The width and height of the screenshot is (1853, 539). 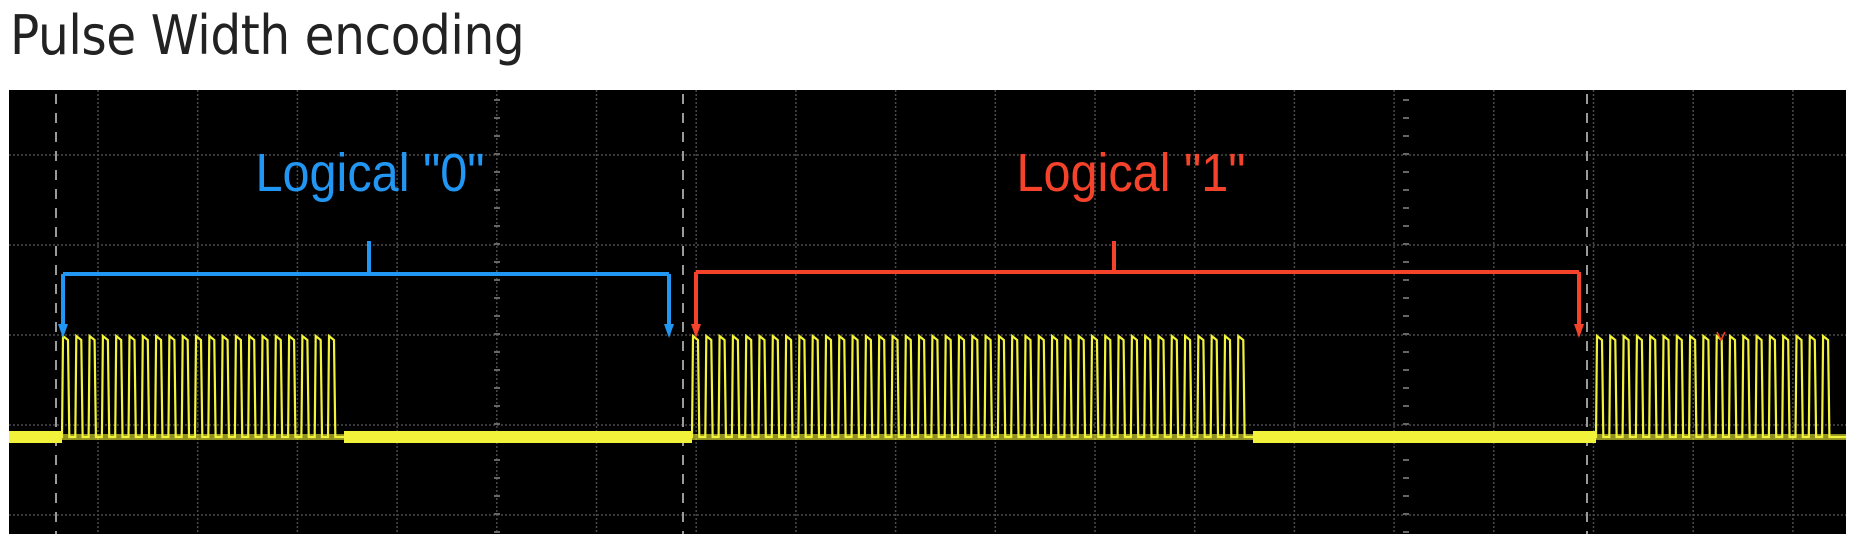 What do you see at coordinates (370, 173) in the screenshot?
I see `logical-0-label: Logical "0"` at bounding box center [370, 173].